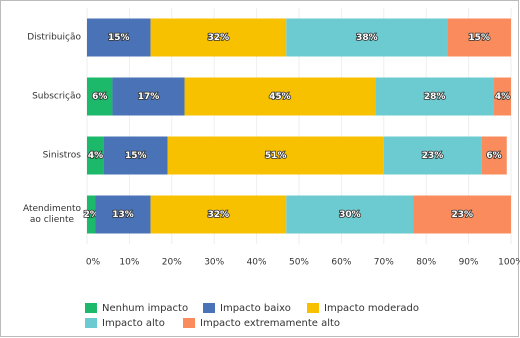  What do you see at coordinates (371, 308) in the screenshot?
I see `legend-label: Impacto moderado` at bounding box center [371, 308].